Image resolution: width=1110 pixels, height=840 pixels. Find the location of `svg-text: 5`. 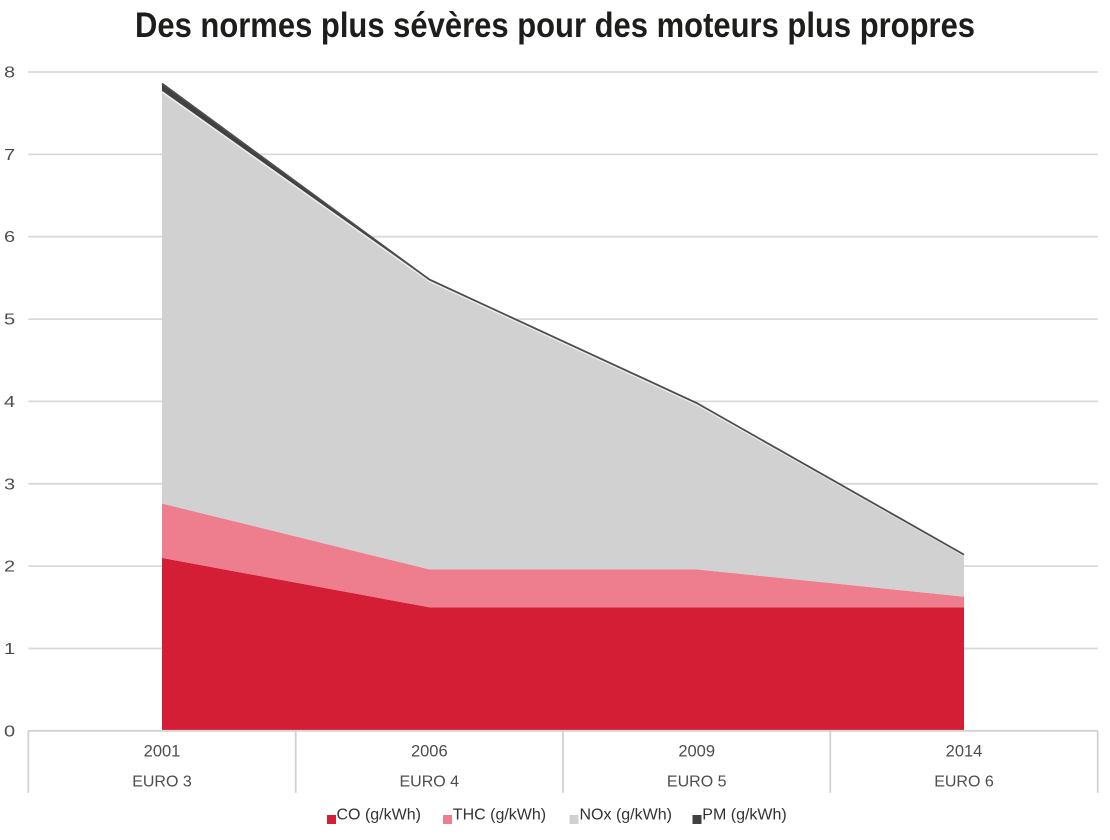

svg-text: 5 is located at coordinates (9, 319).